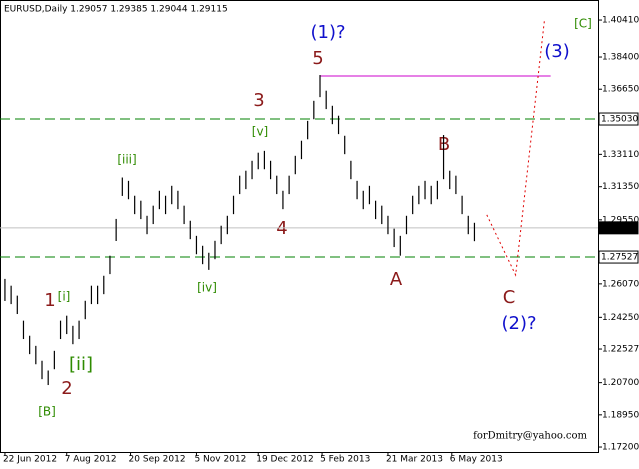 This screenshot has height=469, width=639. I want to click on y-tick-label: 1.20700, so click(620, 383).